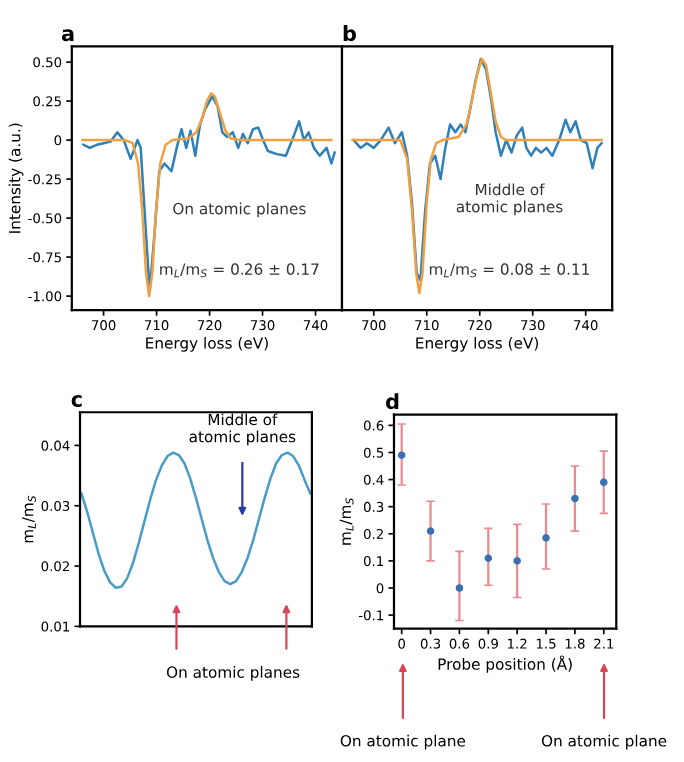  I want to click on chart-title: c, so click(76, 401).